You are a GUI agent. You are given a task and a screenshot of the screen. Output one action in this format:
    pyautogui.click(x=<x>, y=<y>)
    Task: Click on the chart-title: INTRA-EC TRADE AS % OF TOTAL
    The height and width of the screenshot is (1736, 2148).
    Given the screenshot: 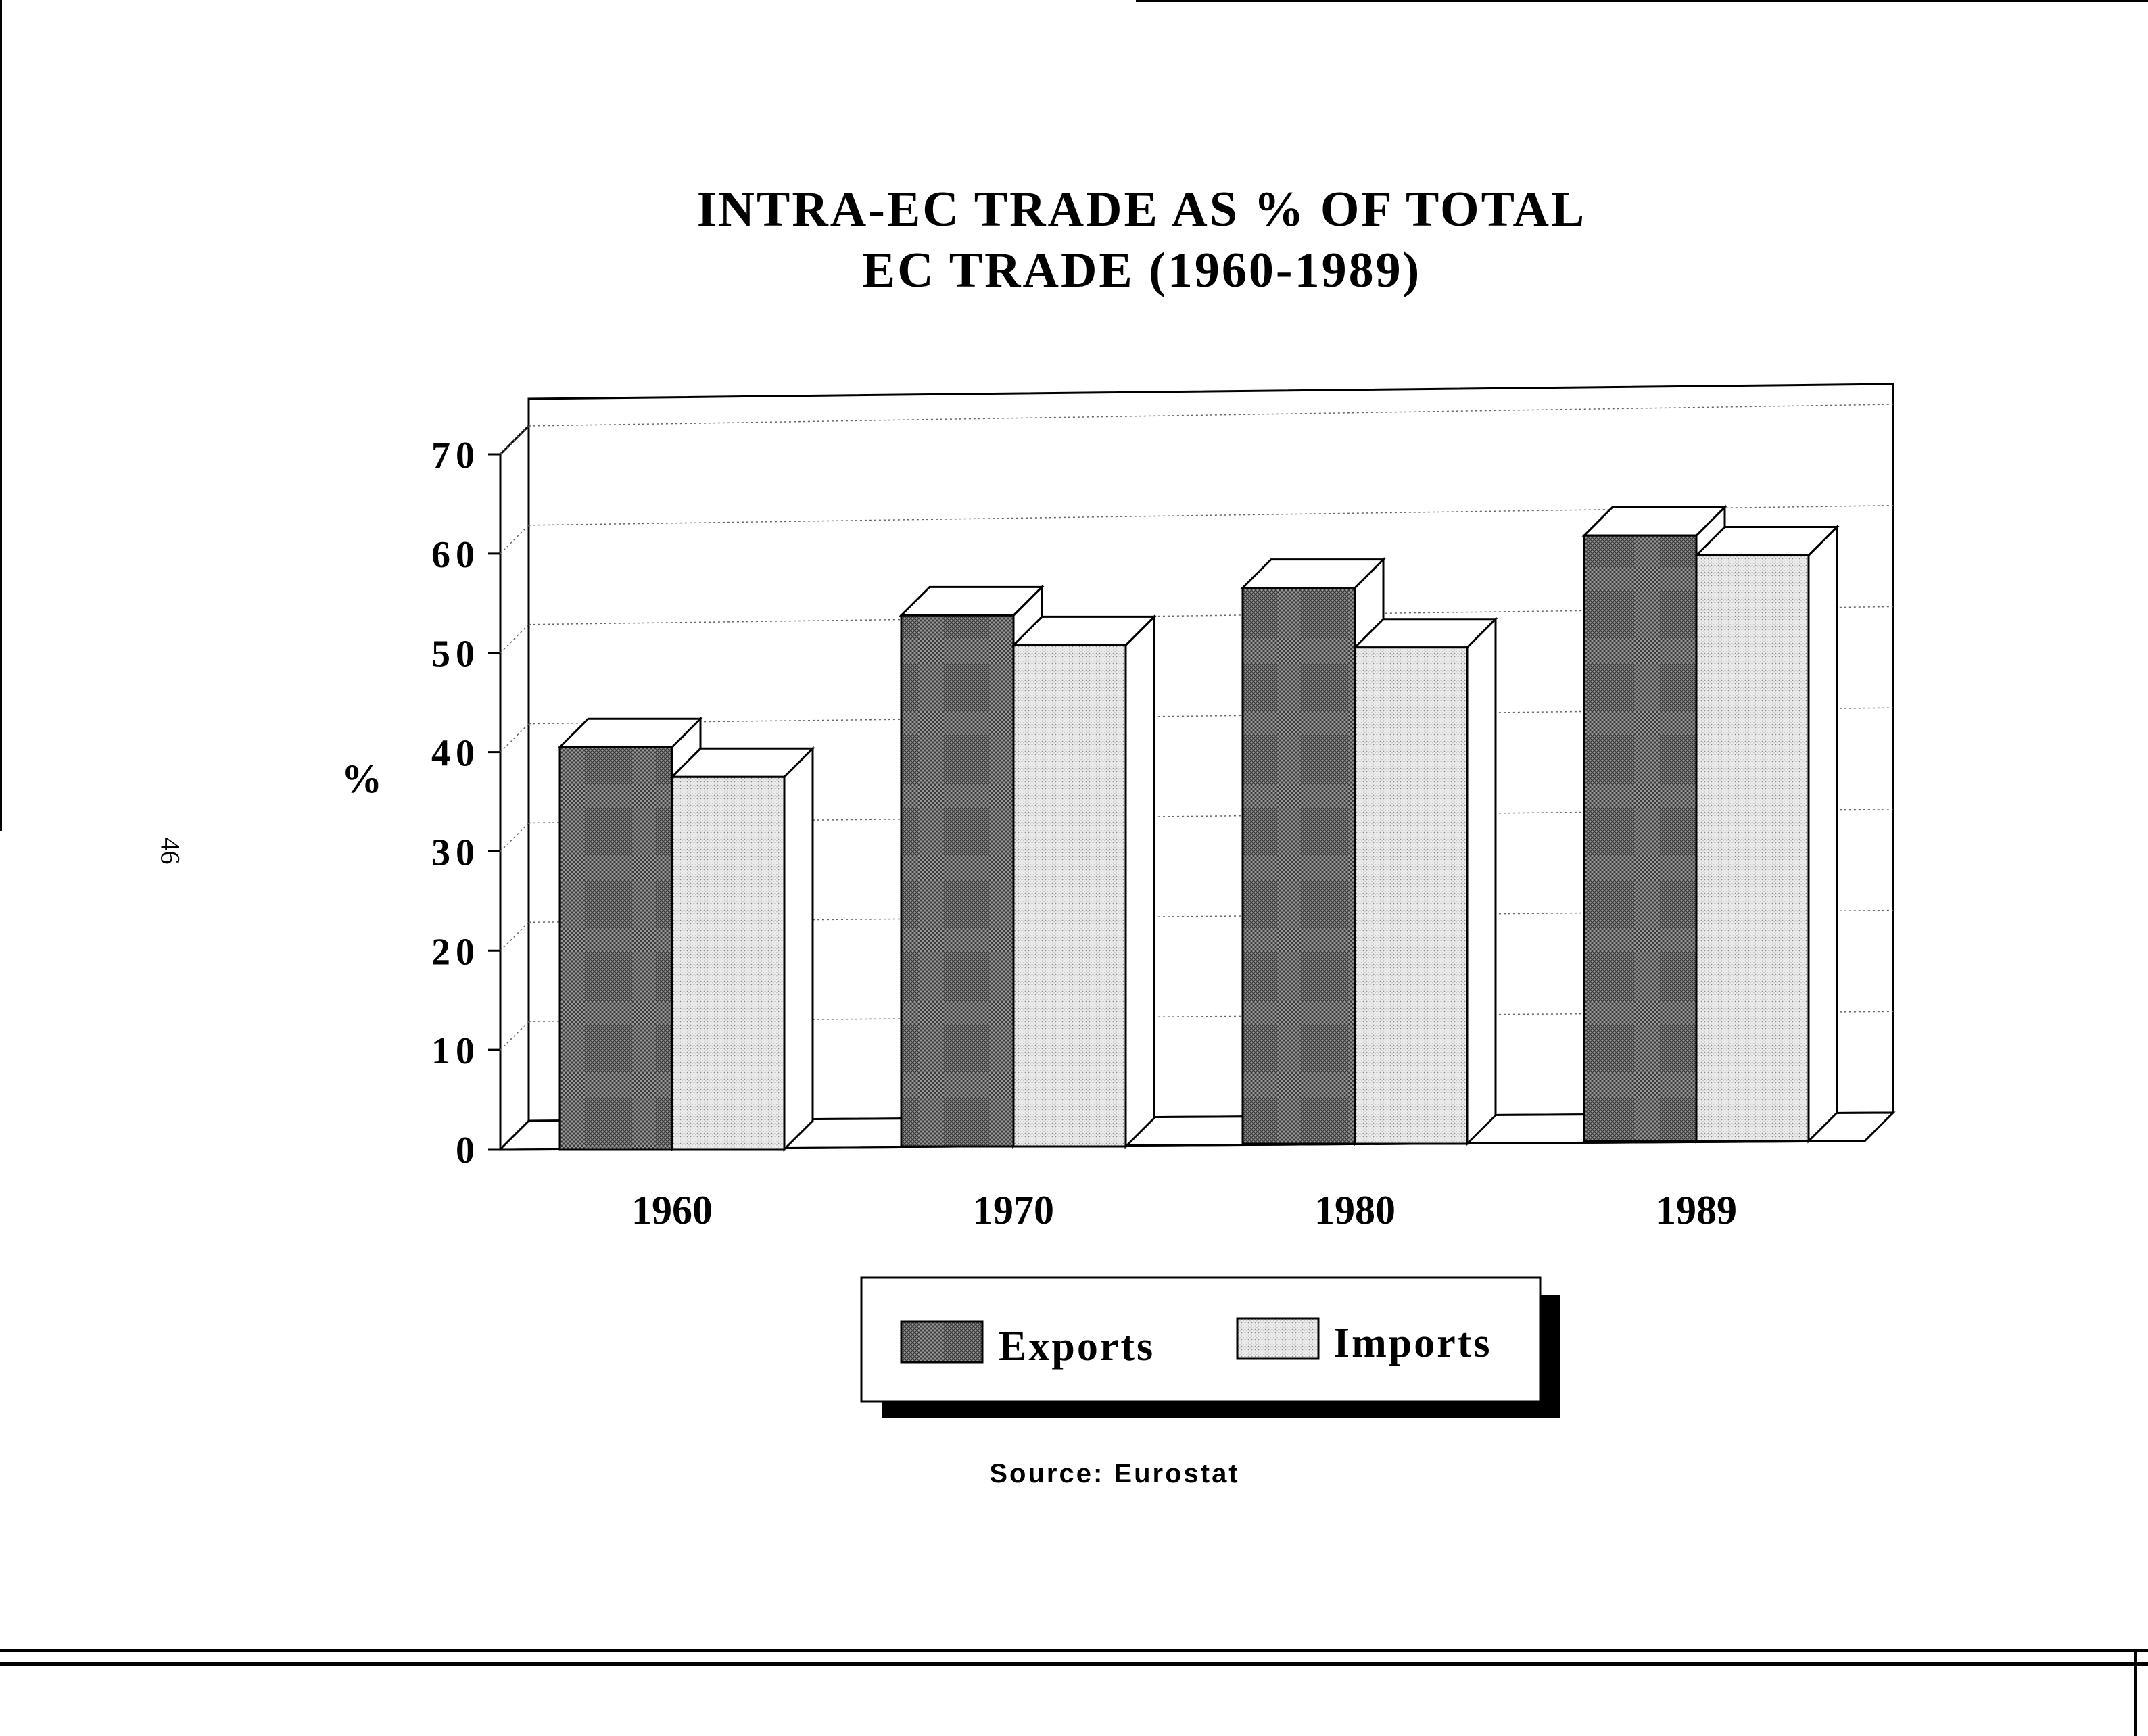 What is the action you would take?
    pyautogui.click(x=1141, y=209)
    